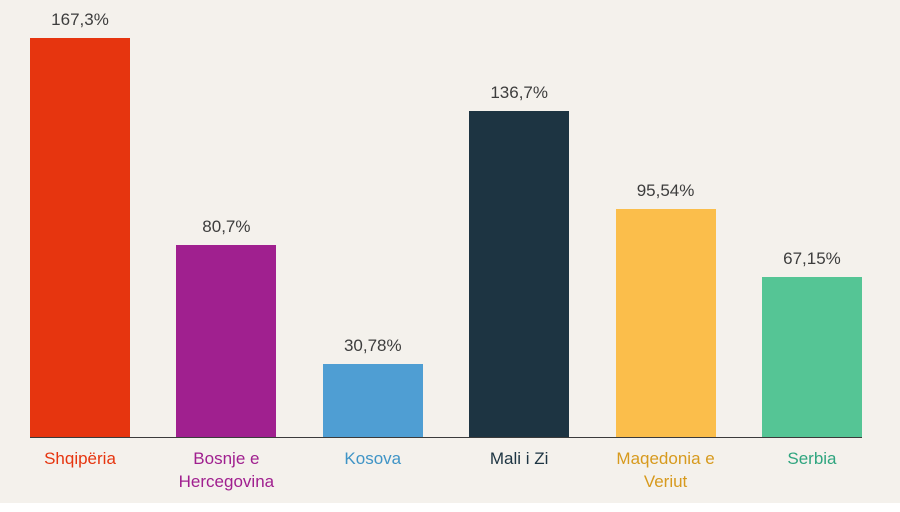 The image size is (900, 512). Describe the element at coordinates (373, 458) in the screenshot. I see `category-label: Kosova` at that location.